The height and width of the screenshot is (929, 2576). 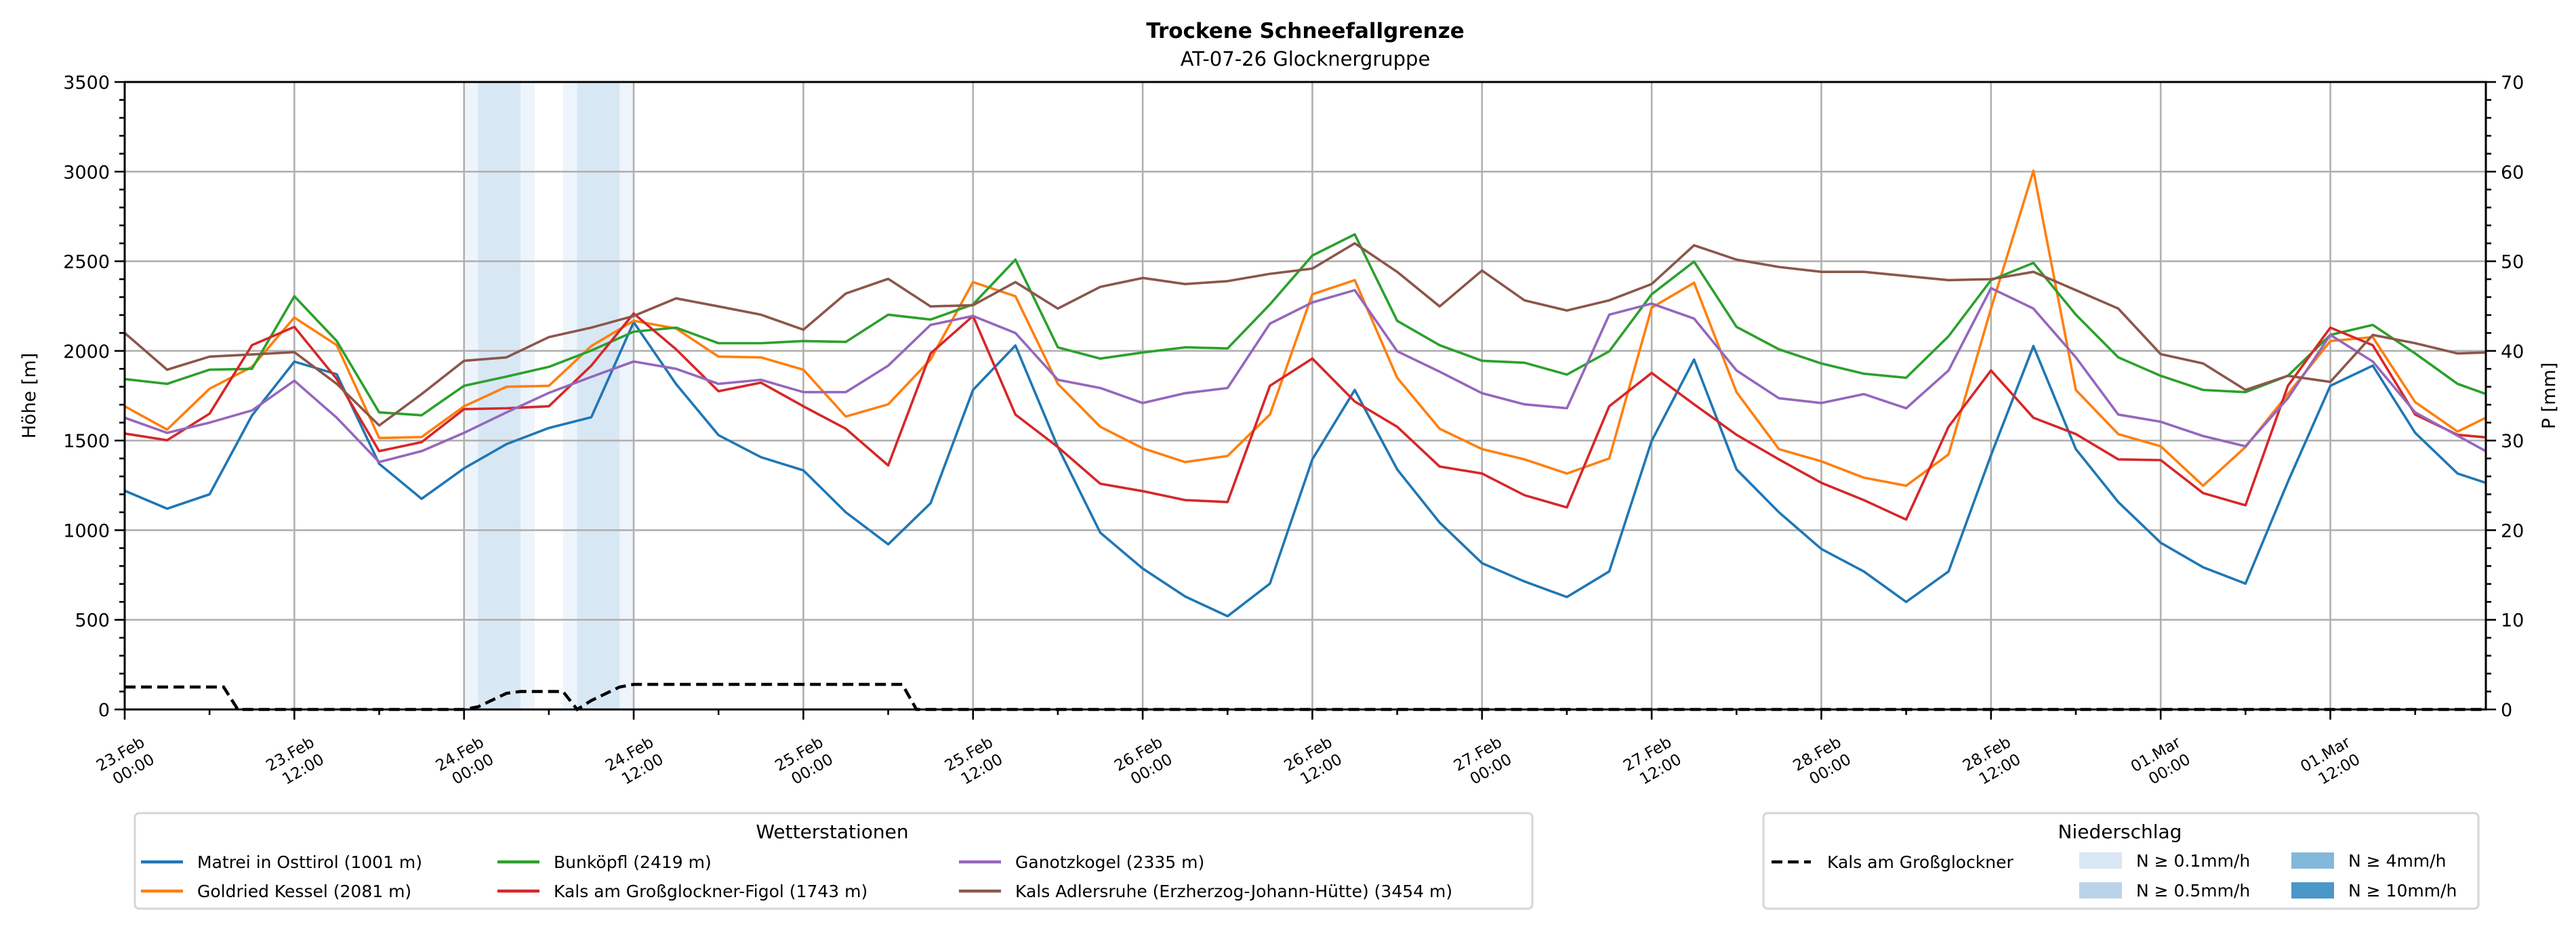 What do you see at coordinates (2397, 861) in the screenshot?
I see `legend-precip-label-2: N ≥ 4mm/h` at bounding box center [2397, 861].